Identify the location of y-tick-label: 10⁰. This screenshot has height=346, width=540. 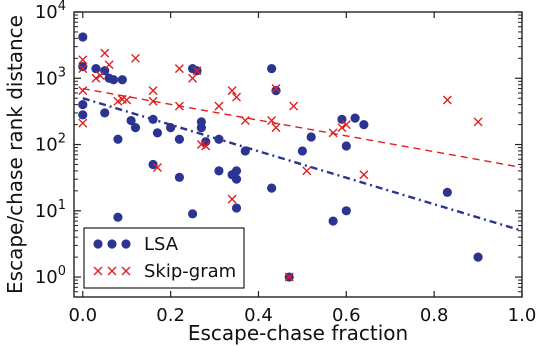
(50, 276).